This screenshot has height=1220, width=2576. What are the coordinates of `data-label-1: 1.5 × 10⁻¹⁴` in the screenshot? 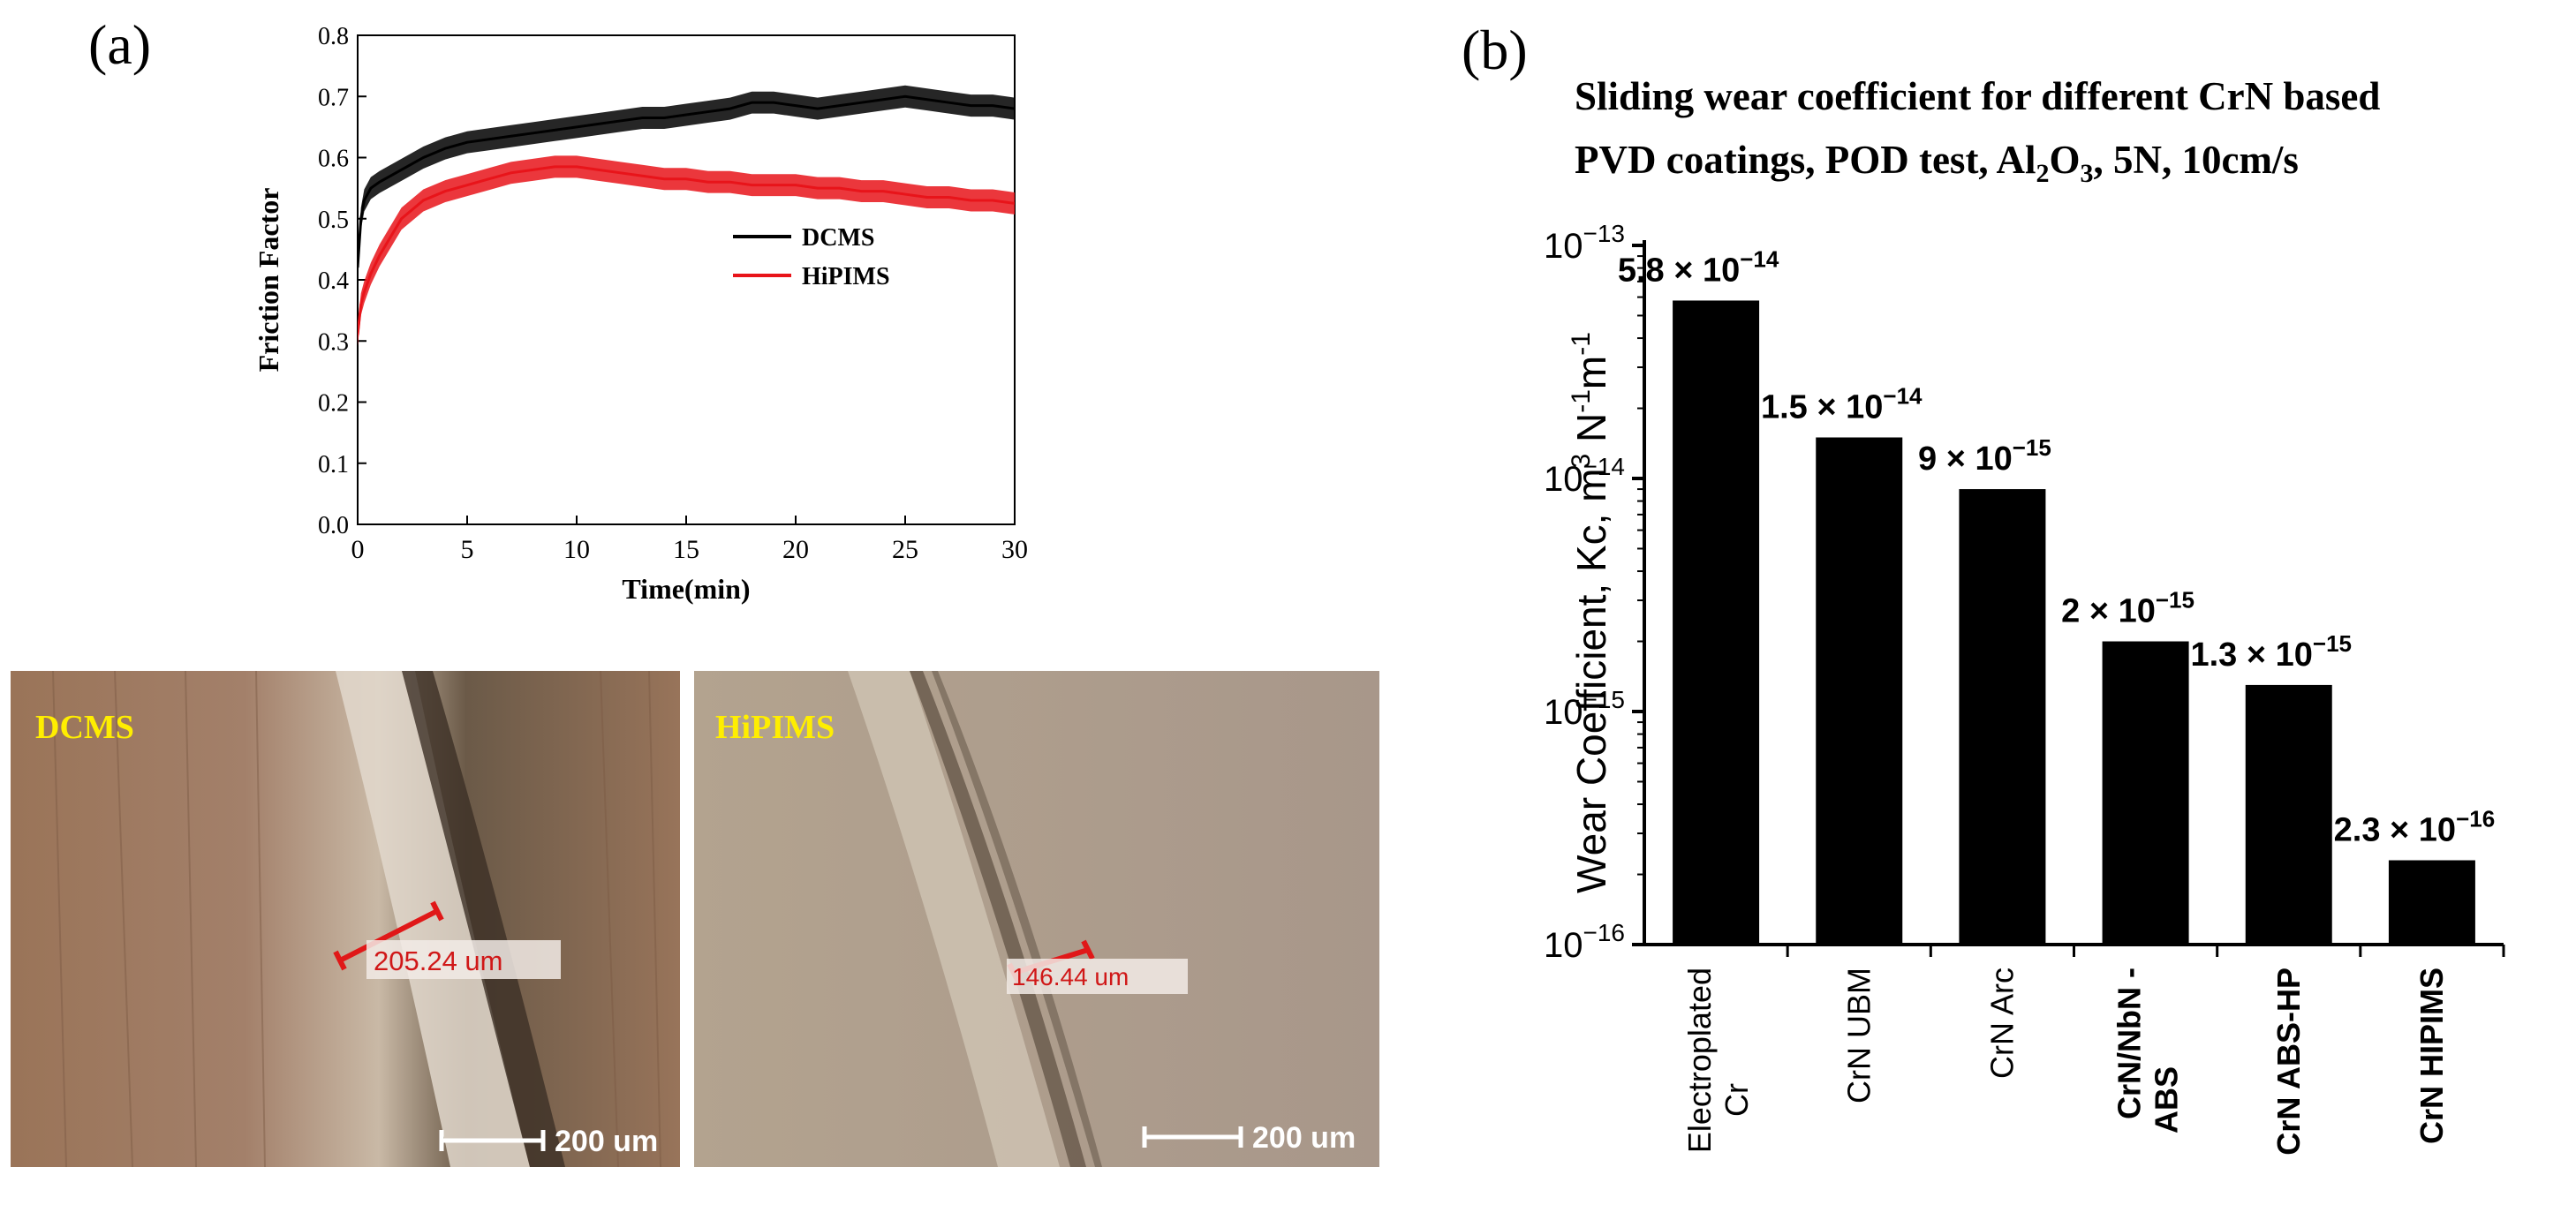 It's located at (1842, 404).